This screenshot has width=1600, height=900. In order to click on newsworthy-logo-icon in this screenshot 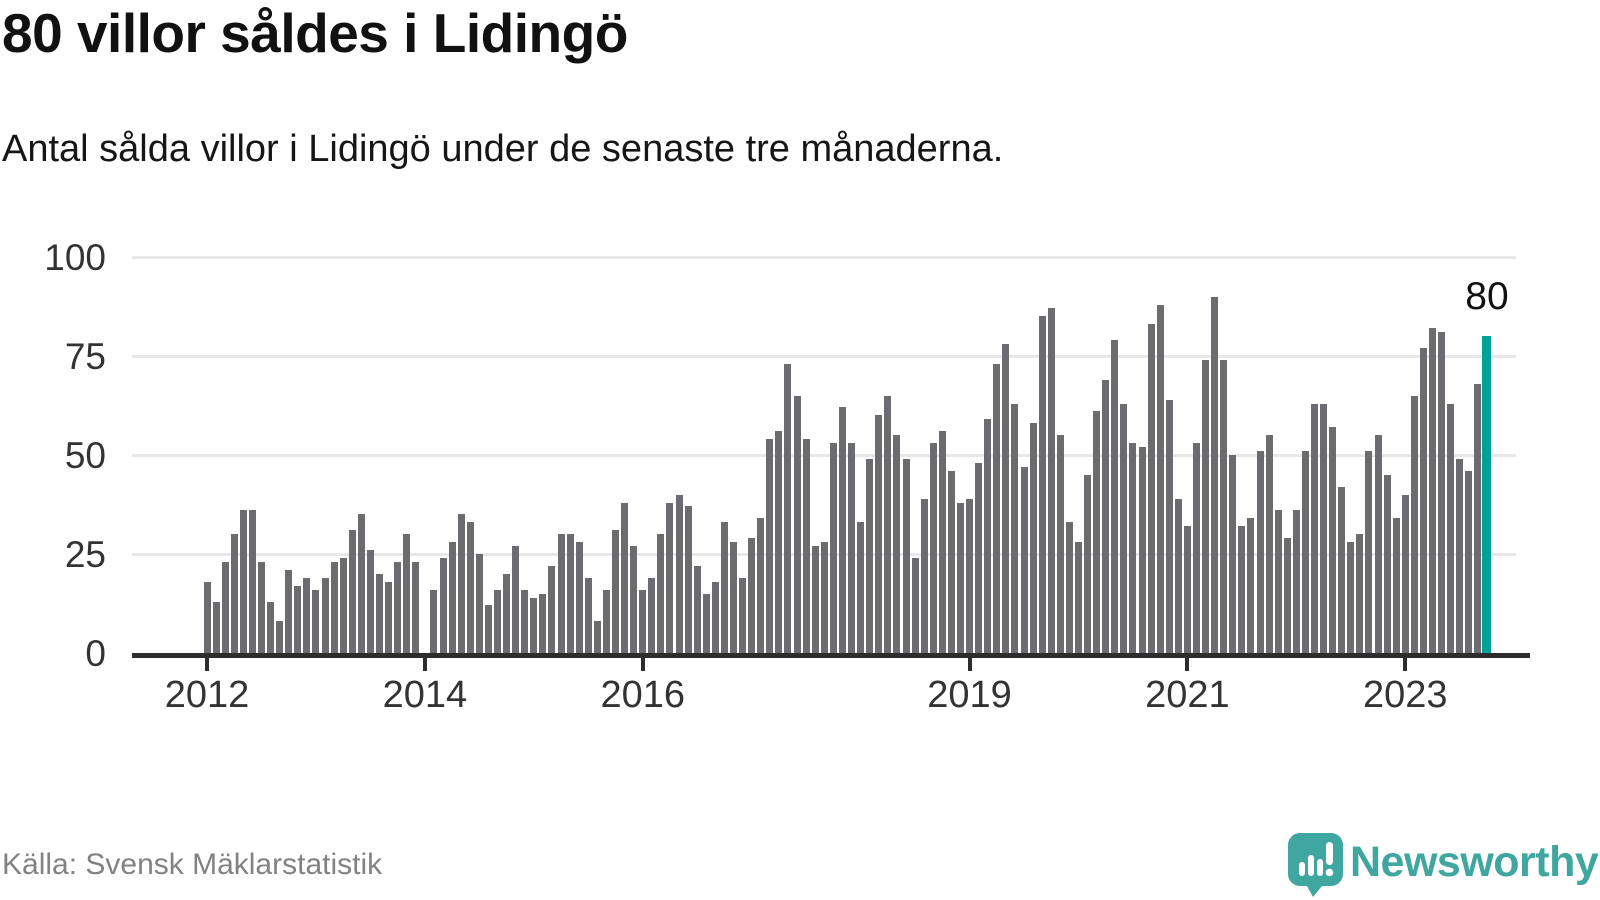, I will do `click(1315, 865)`.